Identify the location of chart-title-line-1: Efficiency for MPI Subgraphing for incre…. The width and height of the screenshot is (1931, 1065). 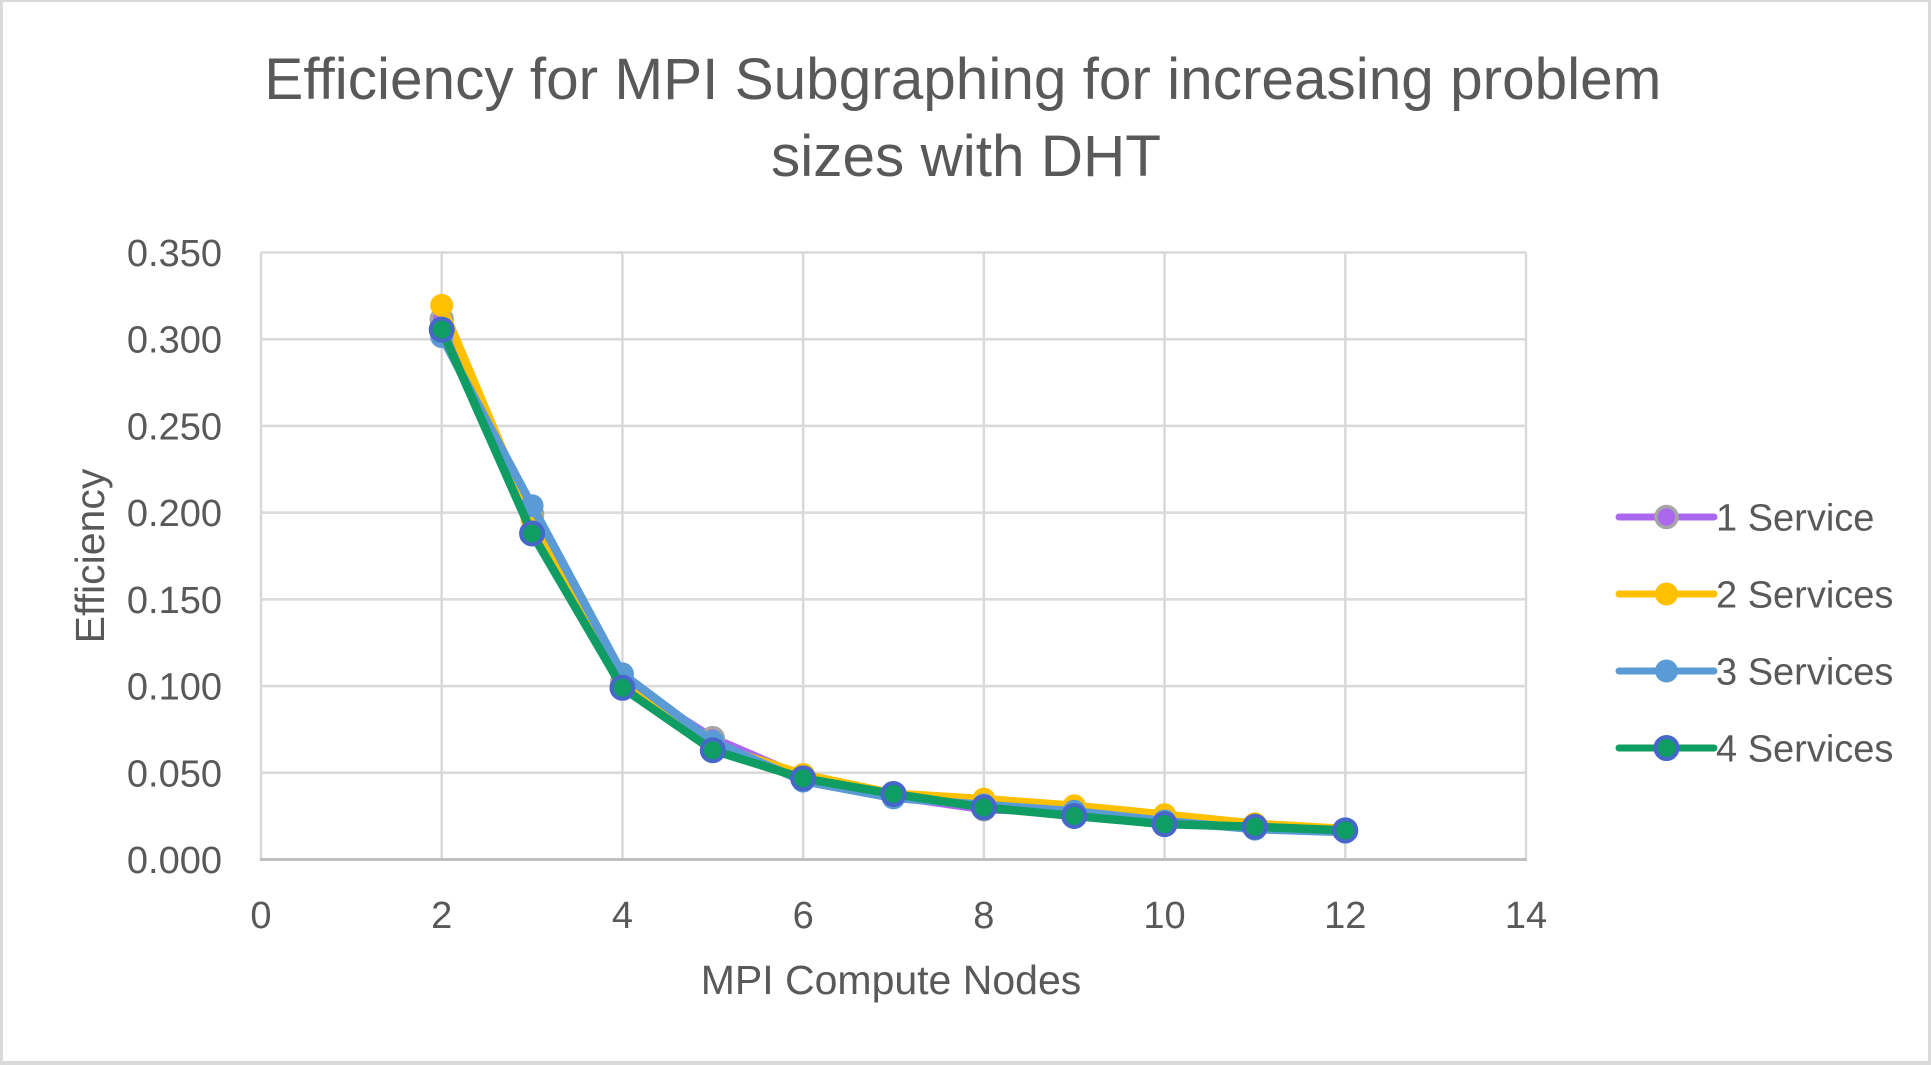
(962, 79).